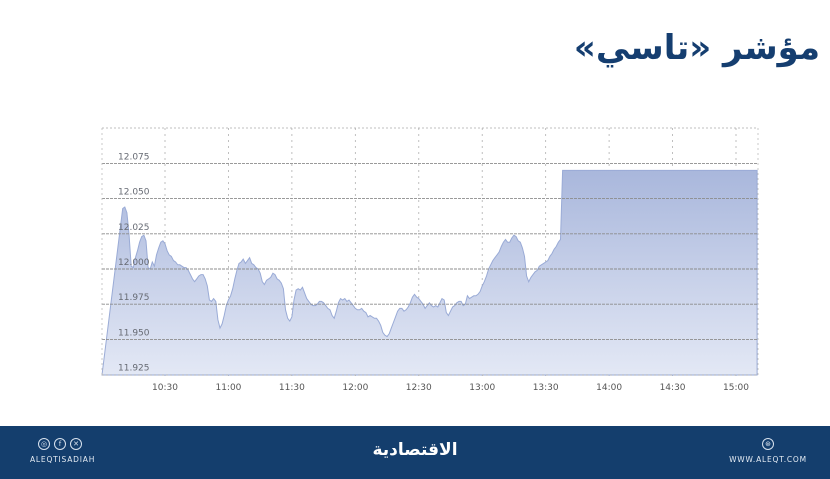  I want to click on y-tick-label: 12.000, so click(134, 263).